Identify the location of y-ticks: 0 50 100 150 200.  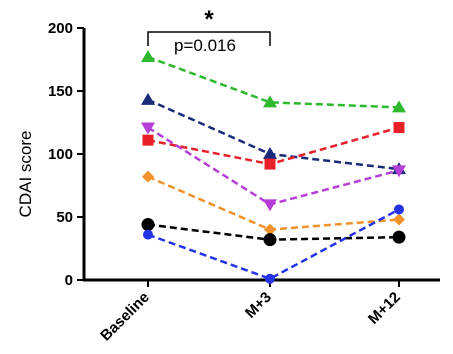
(66, 154).